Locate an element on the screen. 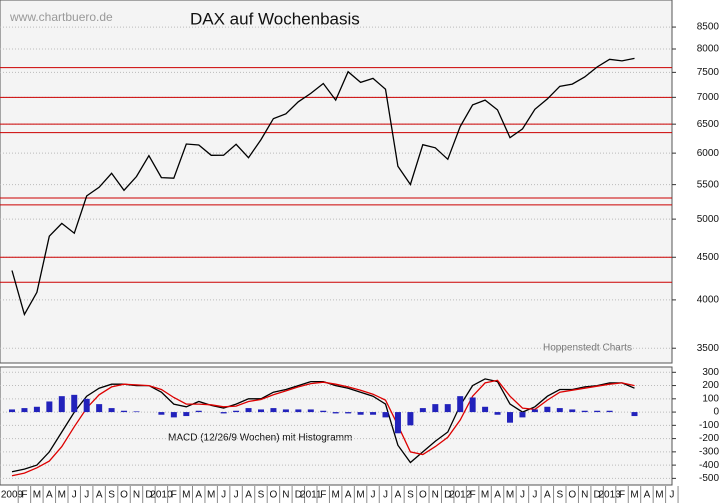  y-tick-label: 200 is located at coordinates (710, 385).